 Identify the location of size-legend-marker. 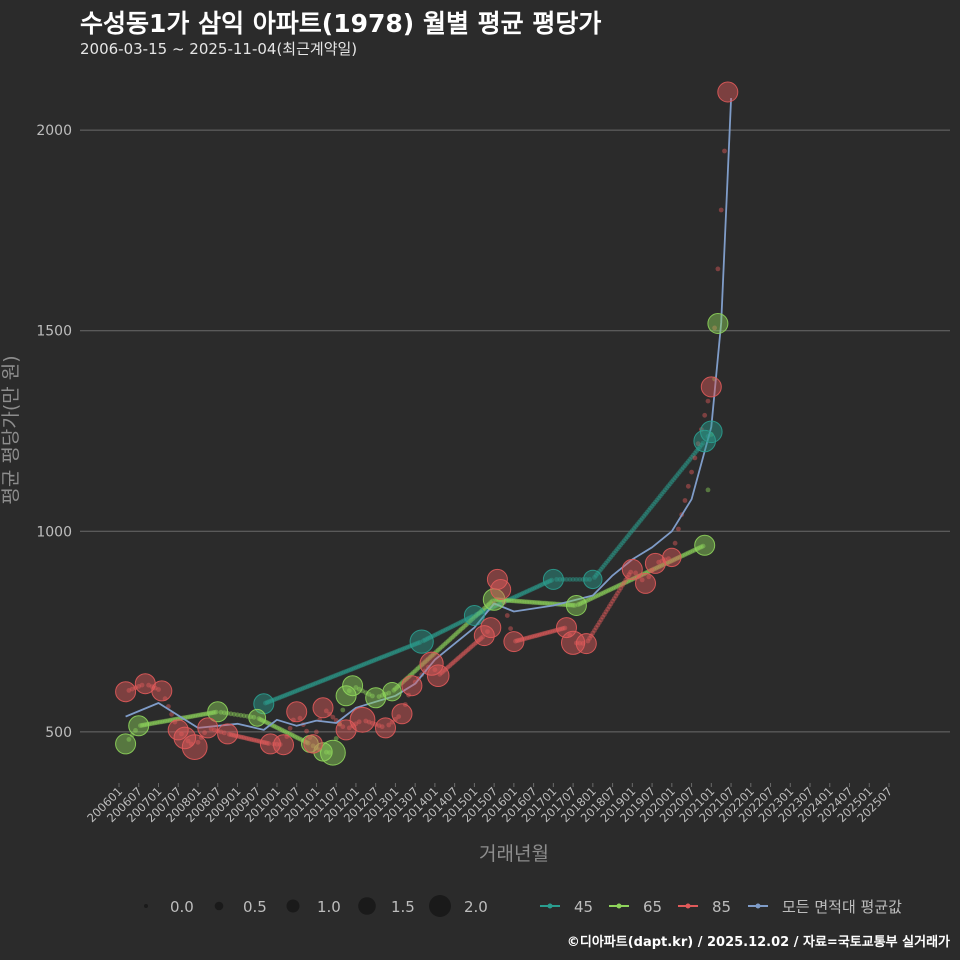
(219, 906).